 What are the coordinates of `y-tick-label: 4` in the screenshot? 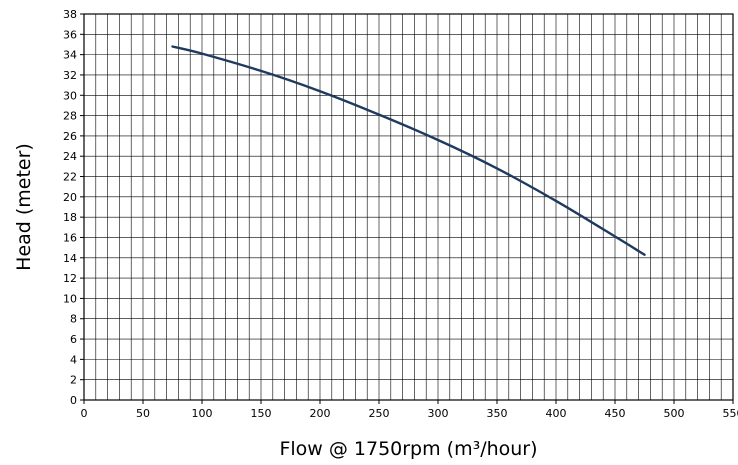 It's located at (73, 359).